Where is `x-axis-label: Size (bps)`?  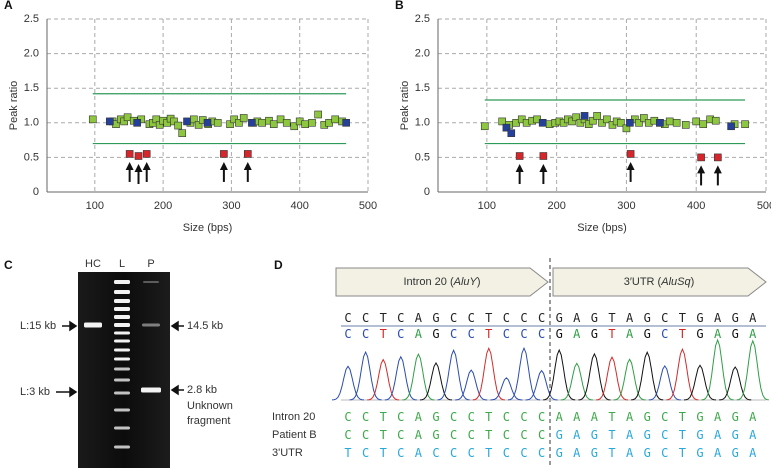
x-axis-label: Size (bps) is located at coordinates (208, 228).